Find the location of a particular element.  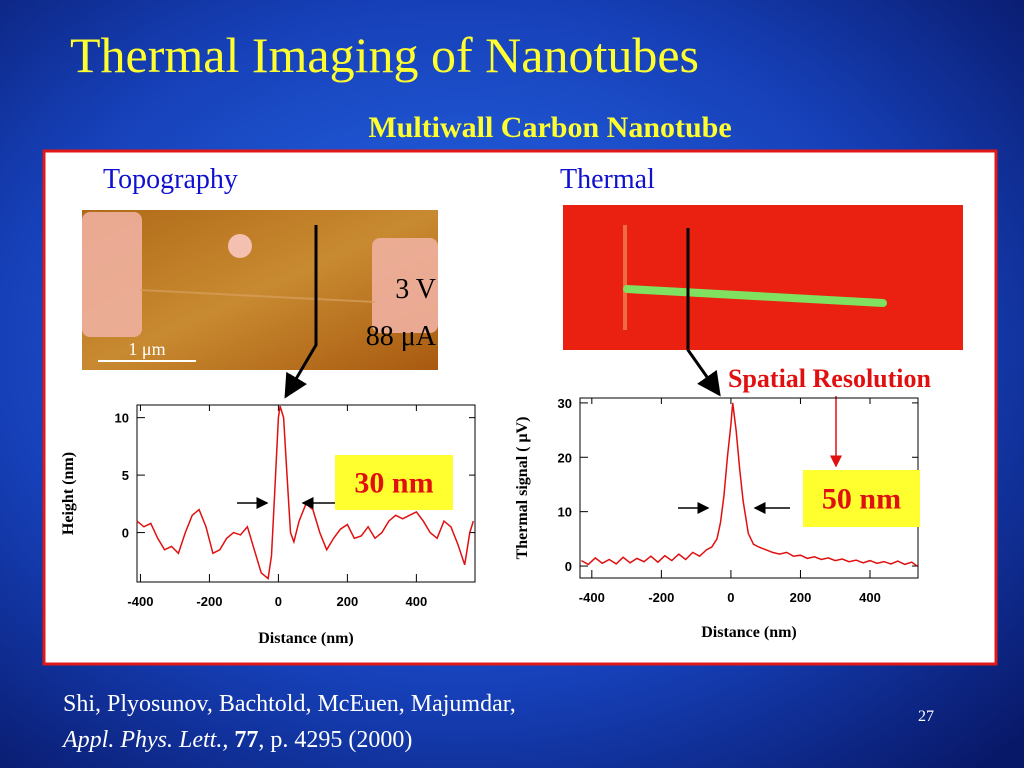

scale-bar-label: 1 μm is located at coordinates (146, 349).